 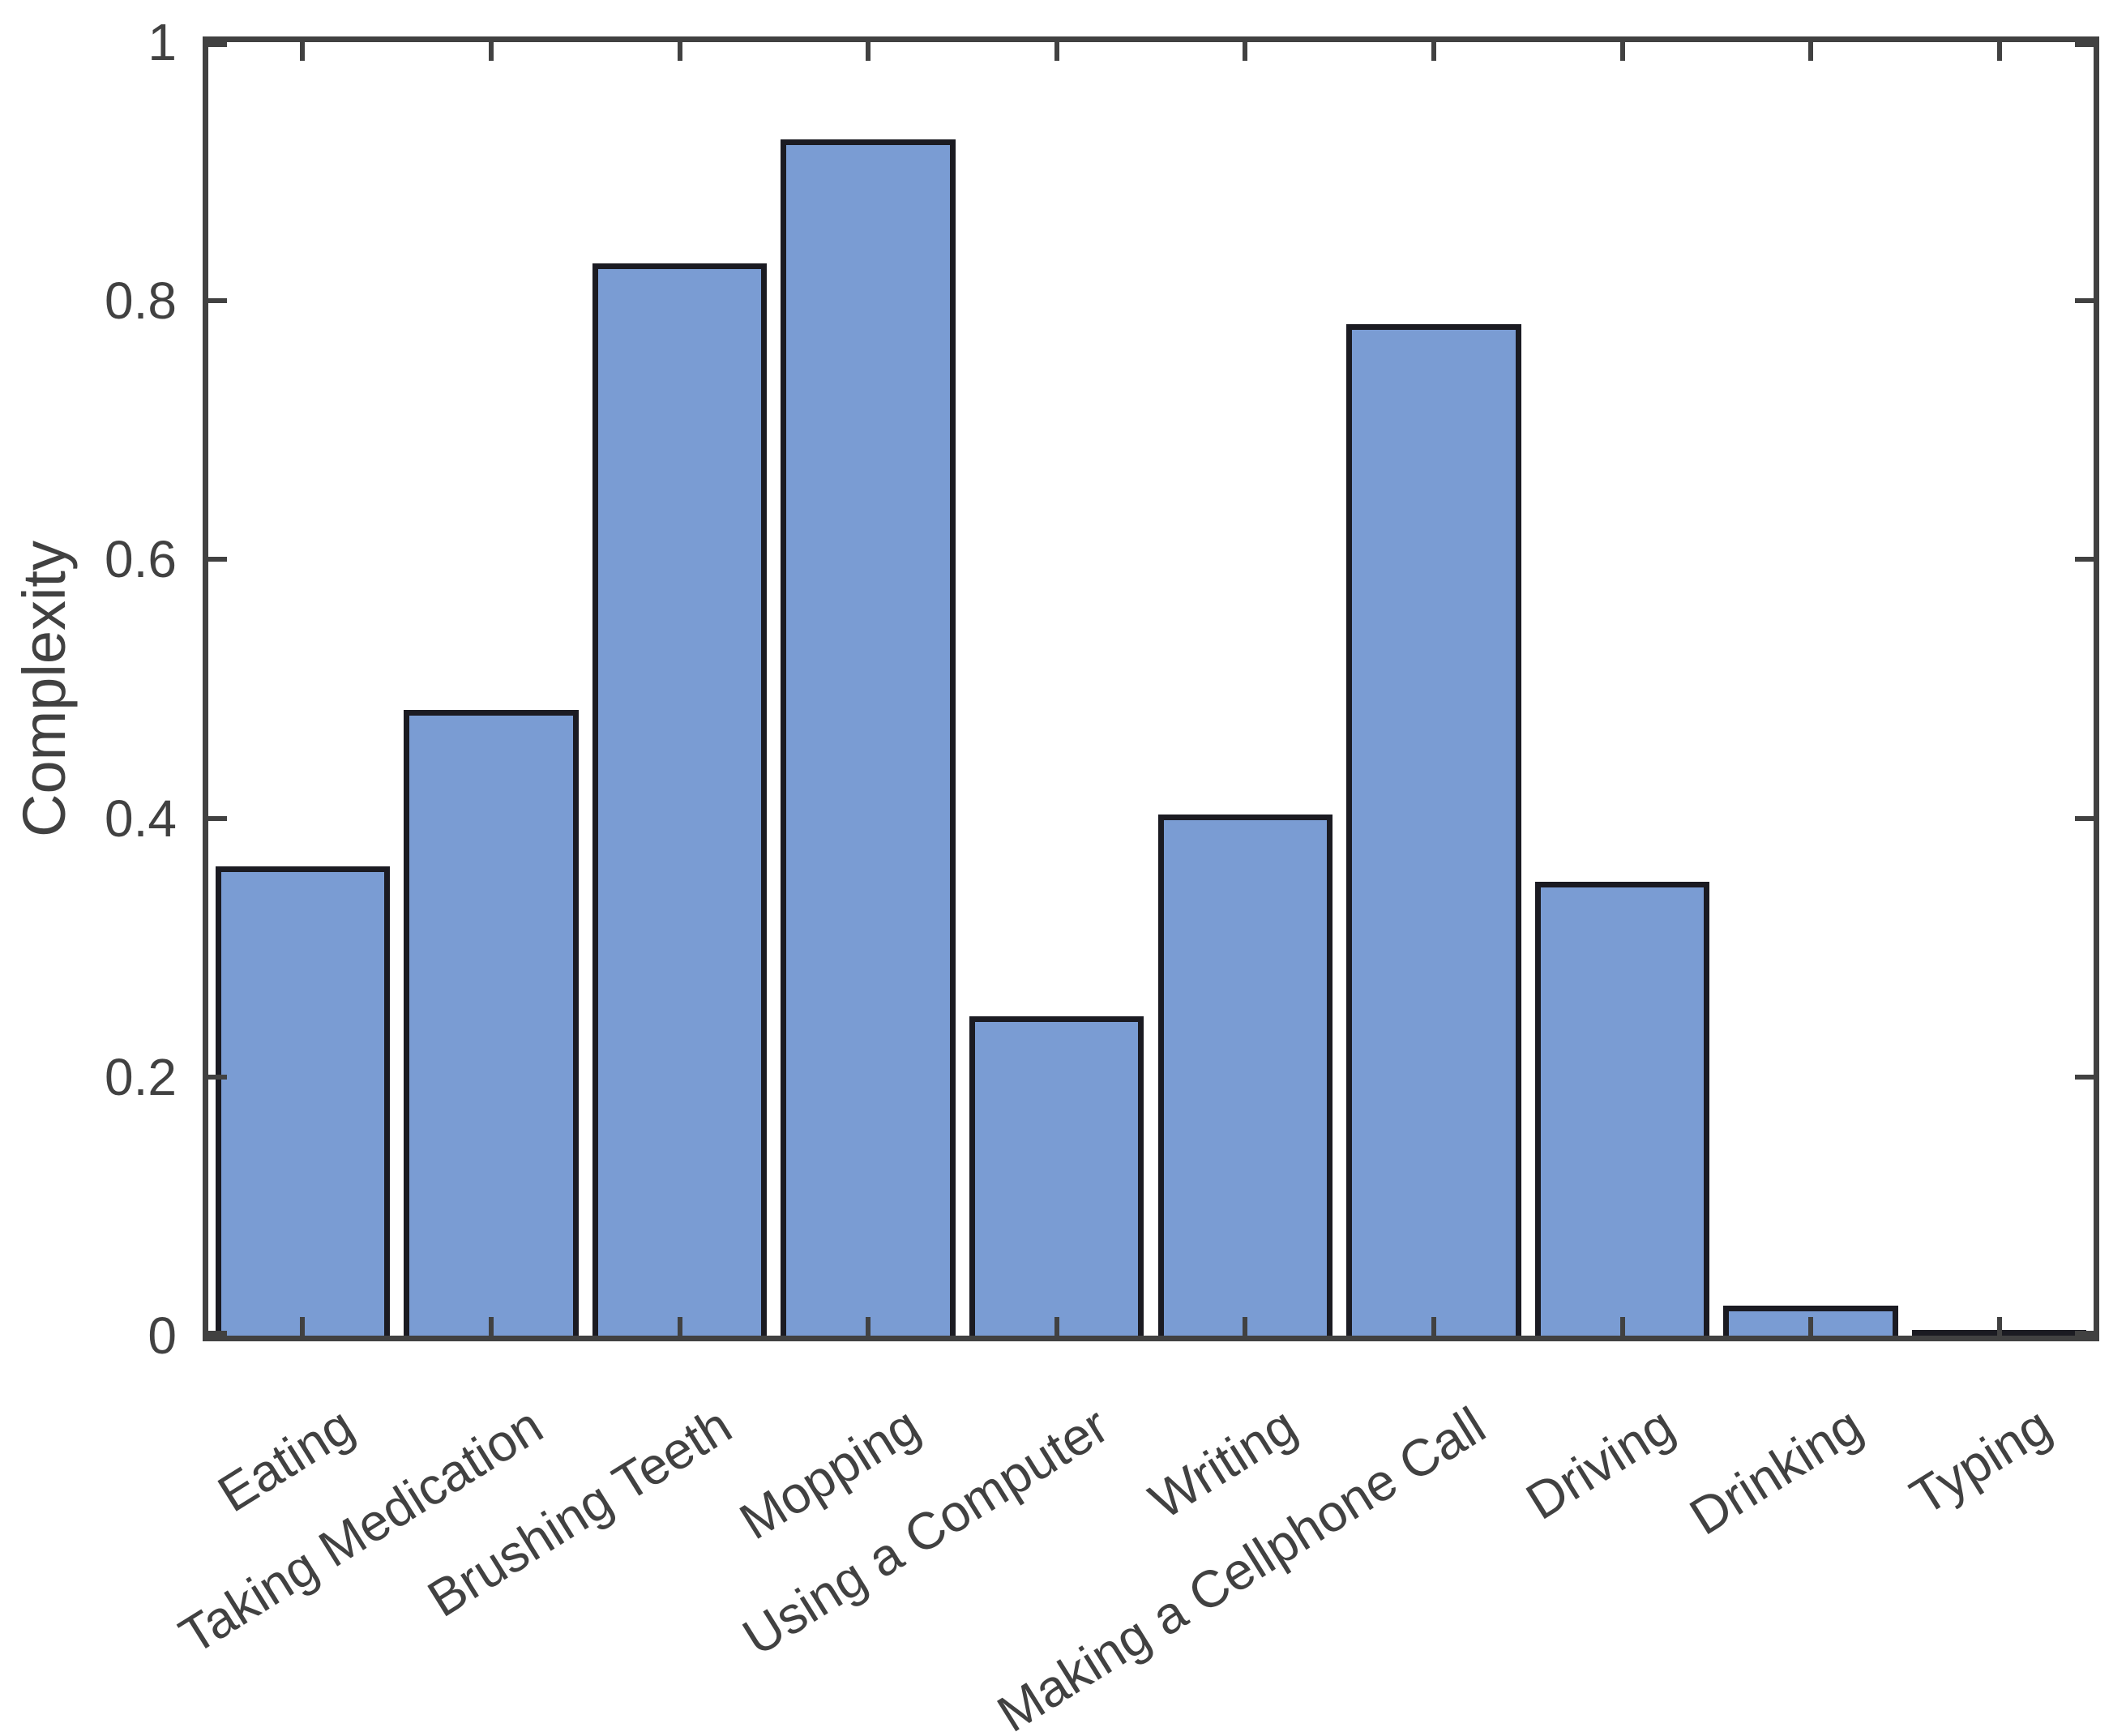 I want to click on x-tick-top-making-a-cellphone-call, so click(x=1434, y=51).